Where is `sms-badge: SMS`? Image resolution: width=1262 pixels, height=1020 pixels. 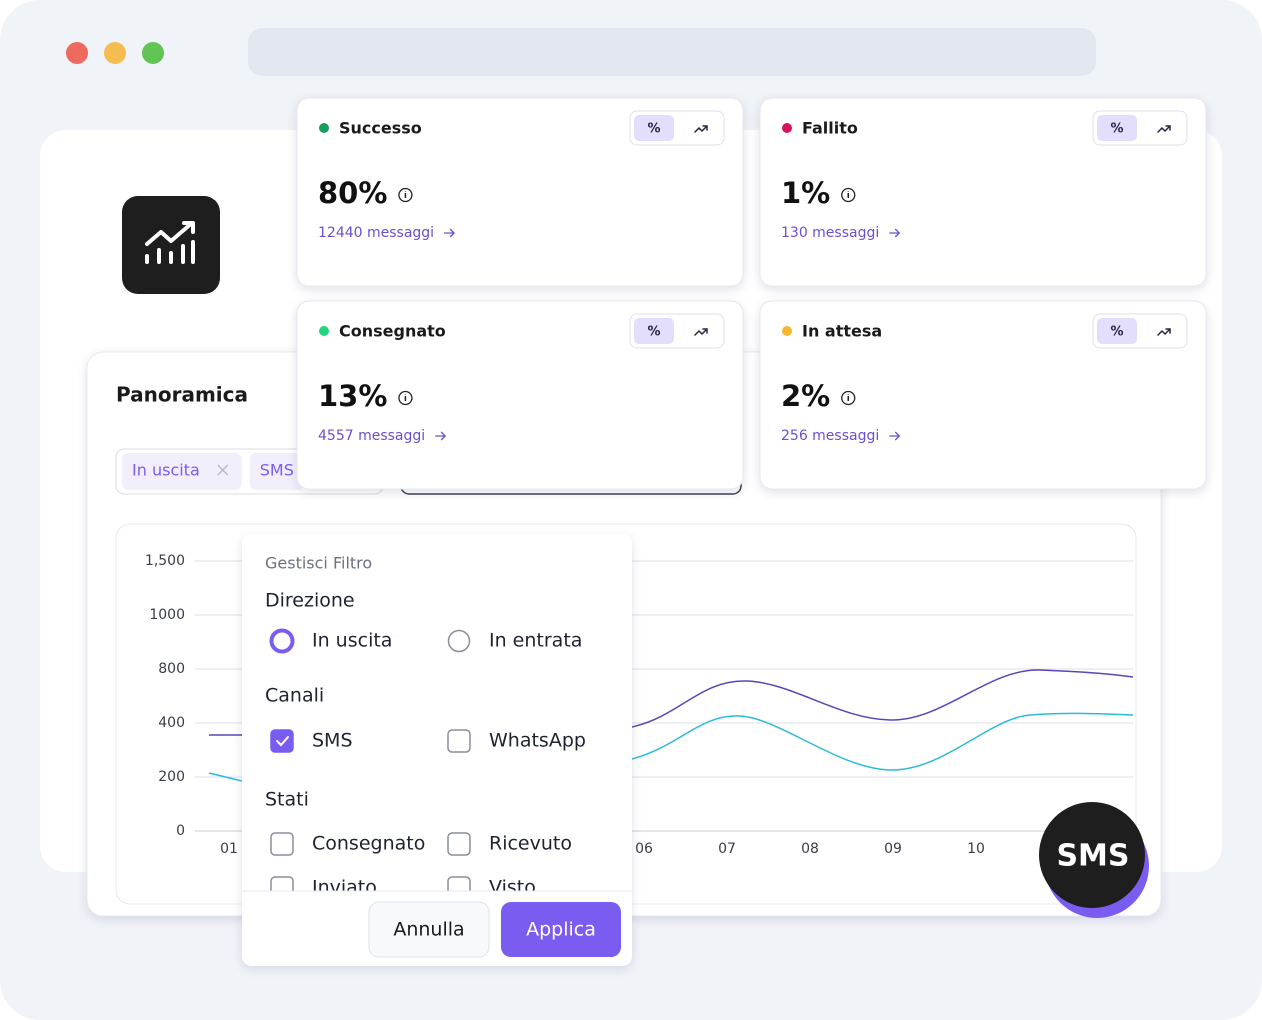 sms-badge: SMS is located at coordinates (1094, 860).